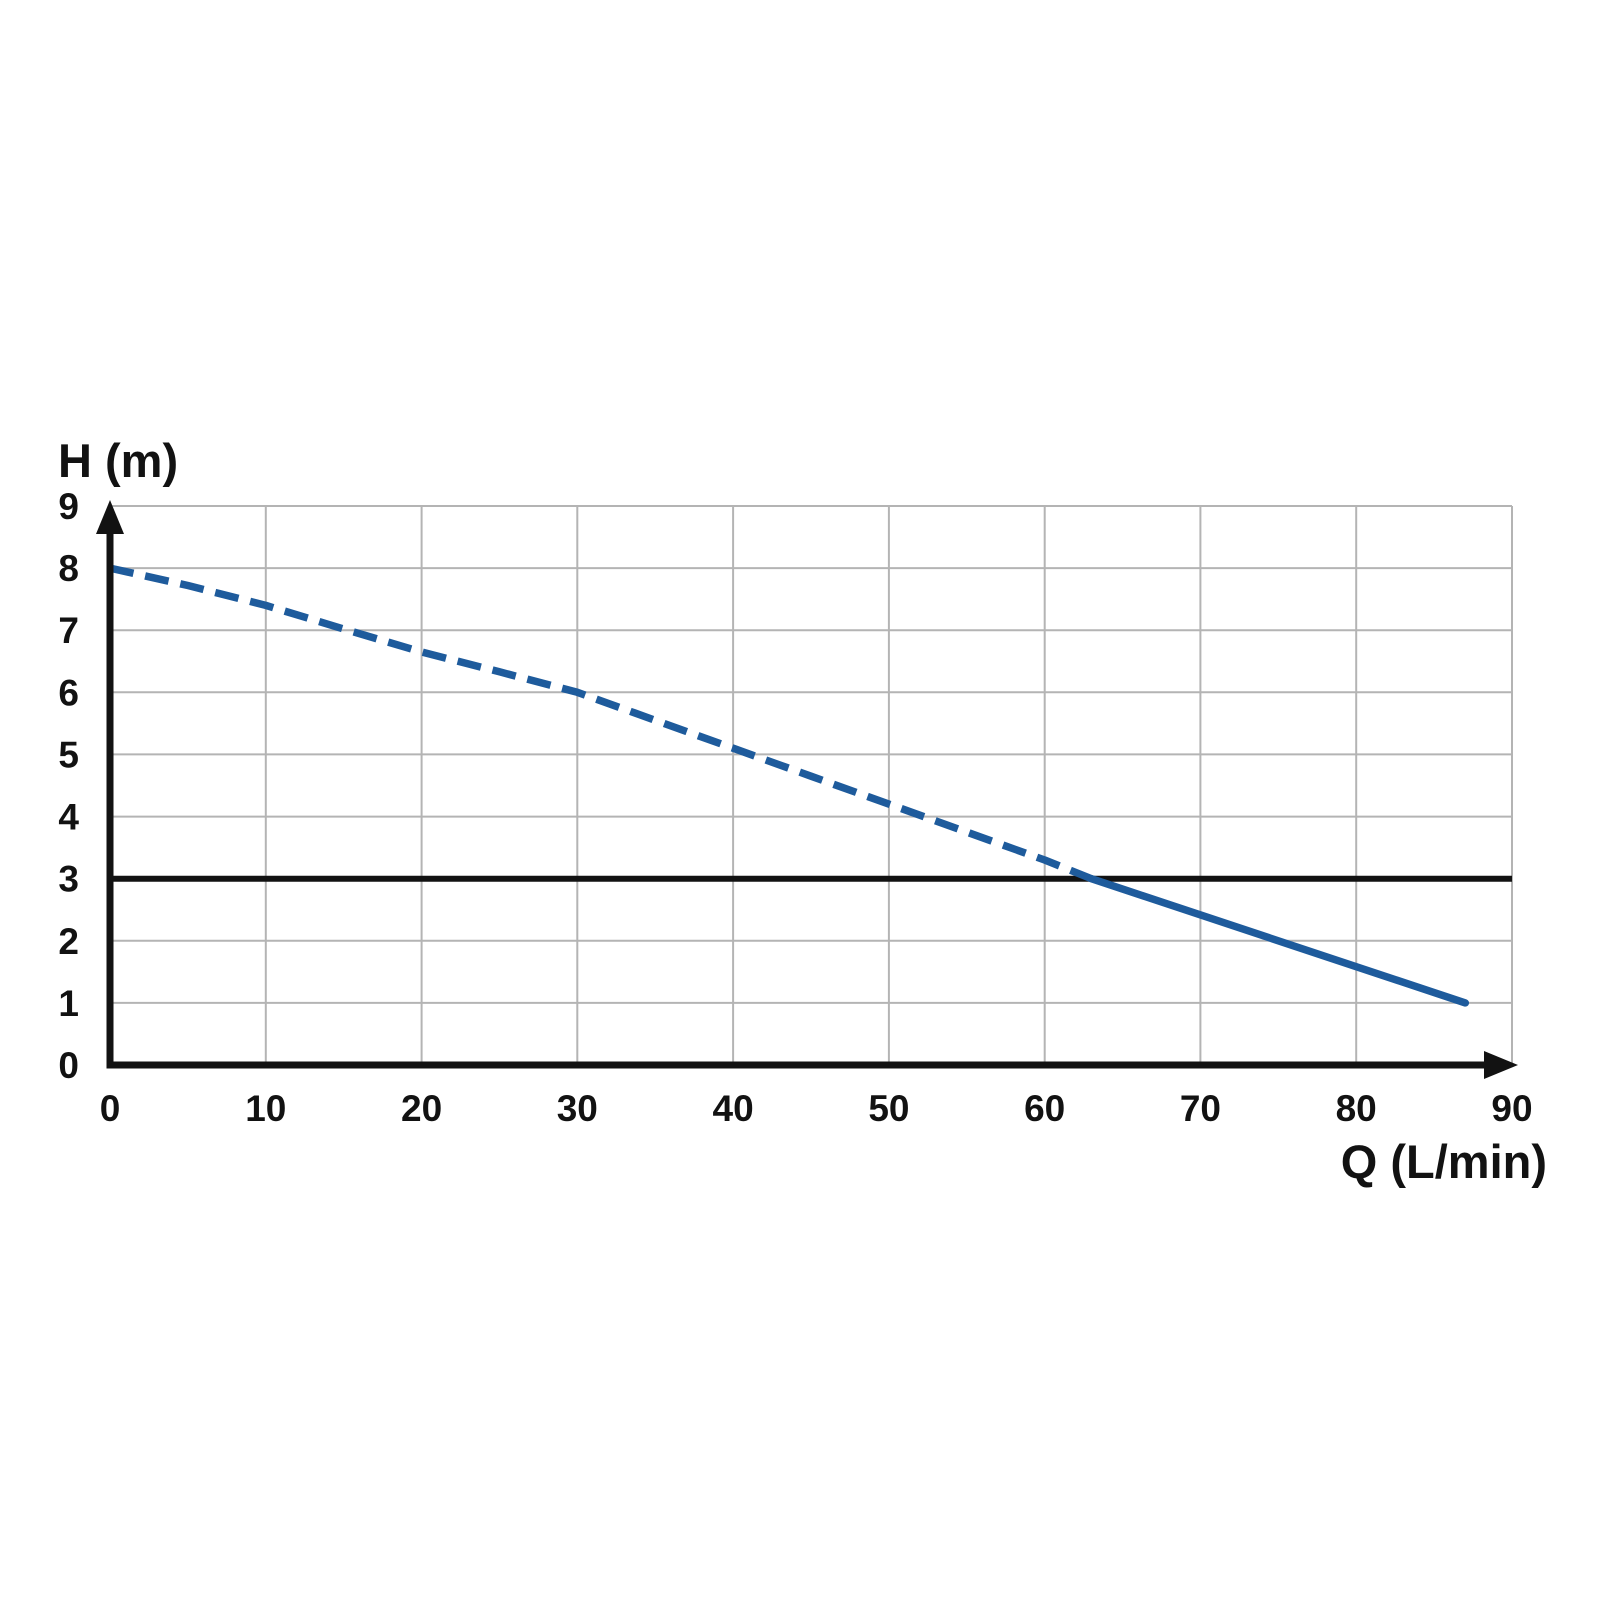 This screenshot has height=1600, width=1600. What do you see at coordinates (68, 1003) in the screenshot?
I see `y-tick-label-1: 1` at bounding box center [68, 1003].